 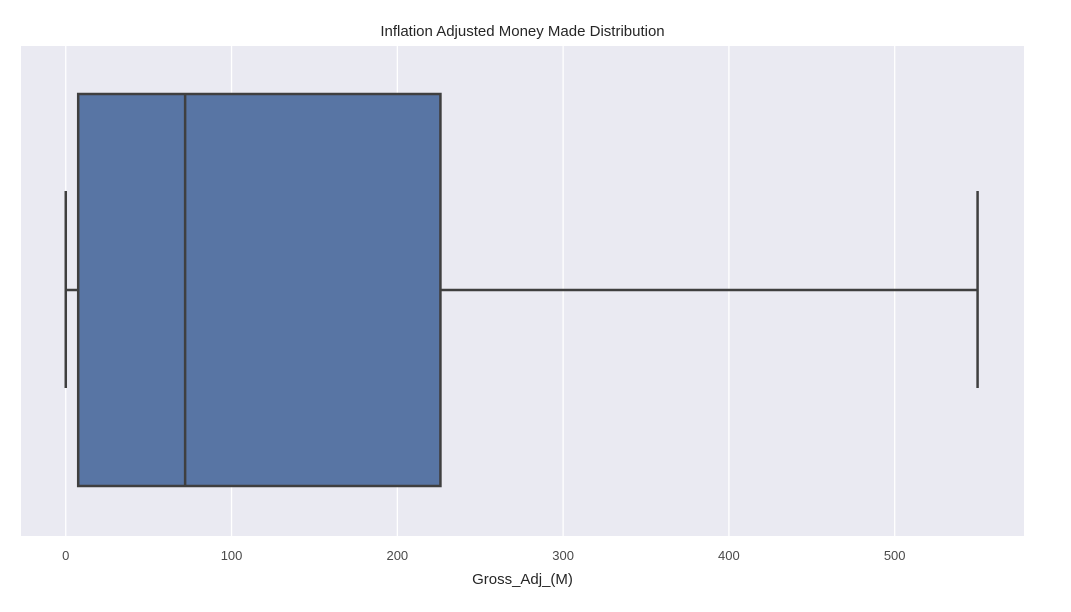 What do you see at coordinates (522, 579) in the screenshot?
I see `x-axis-label: Gross_Adj_(M)` at bounding box center [522, 579].